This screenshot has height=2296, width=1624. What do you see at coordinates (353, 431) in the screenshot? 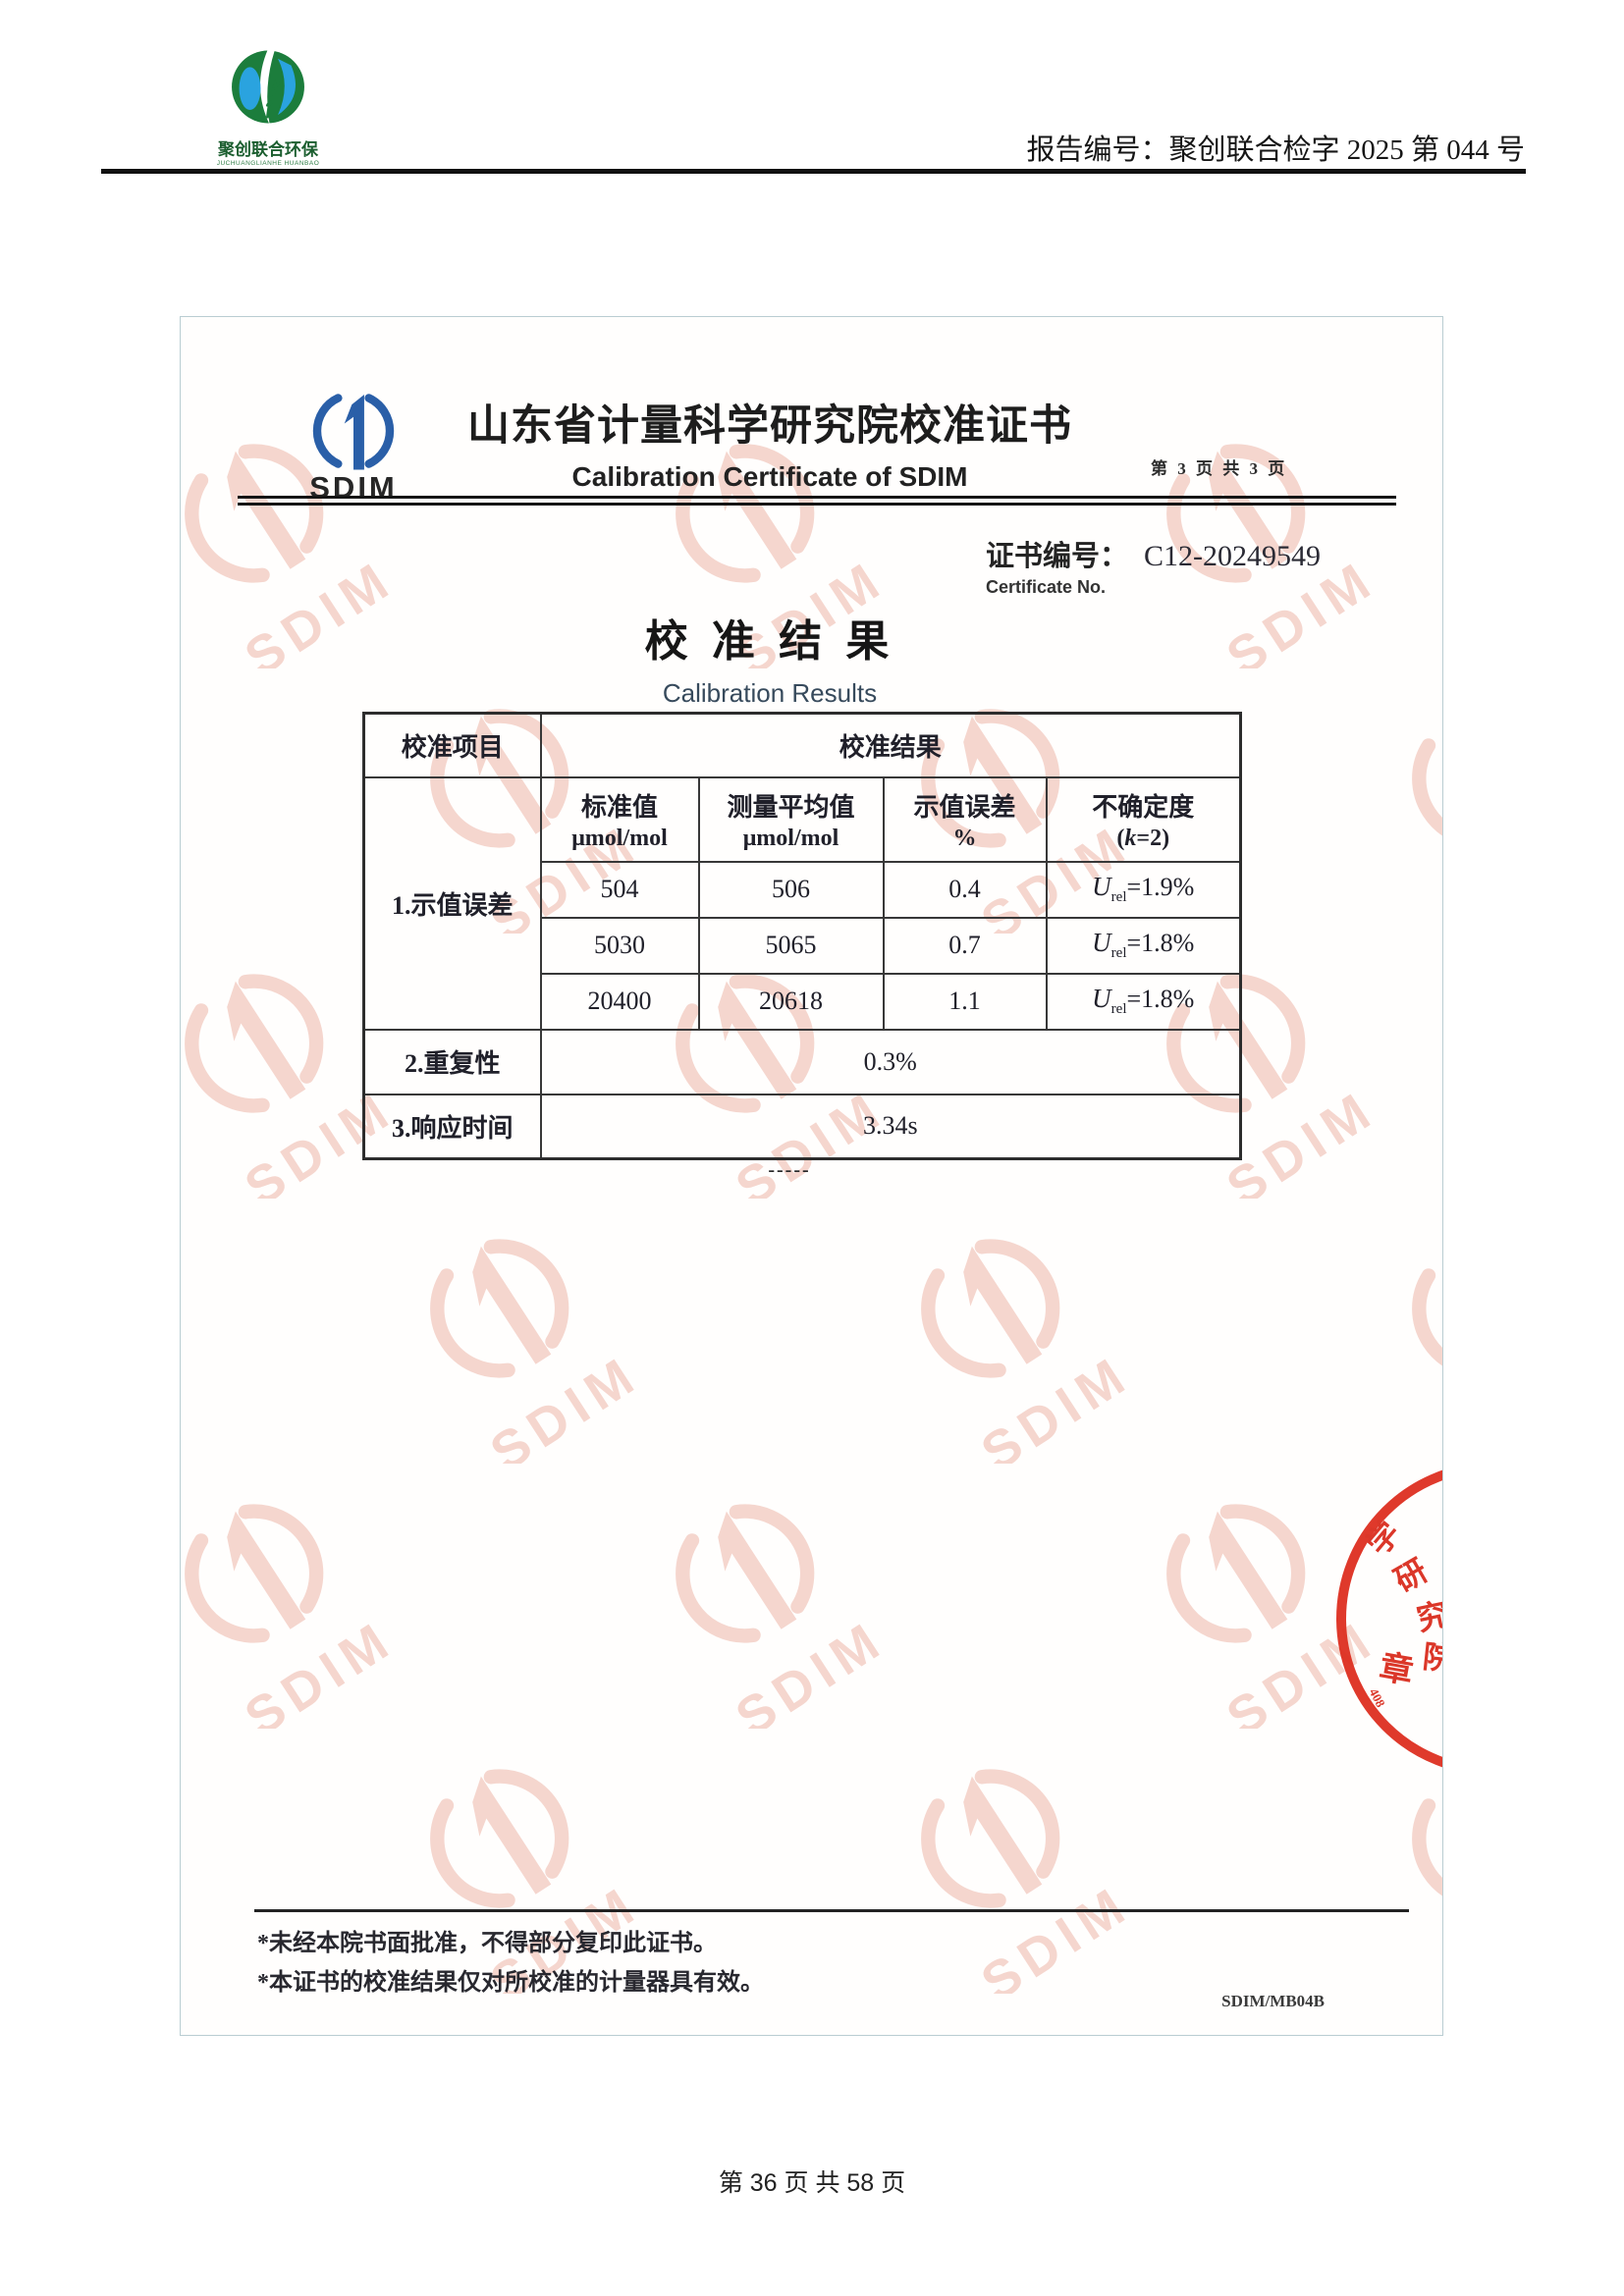
I see `sdim-logo-icon` at bounding box center [353, 431].